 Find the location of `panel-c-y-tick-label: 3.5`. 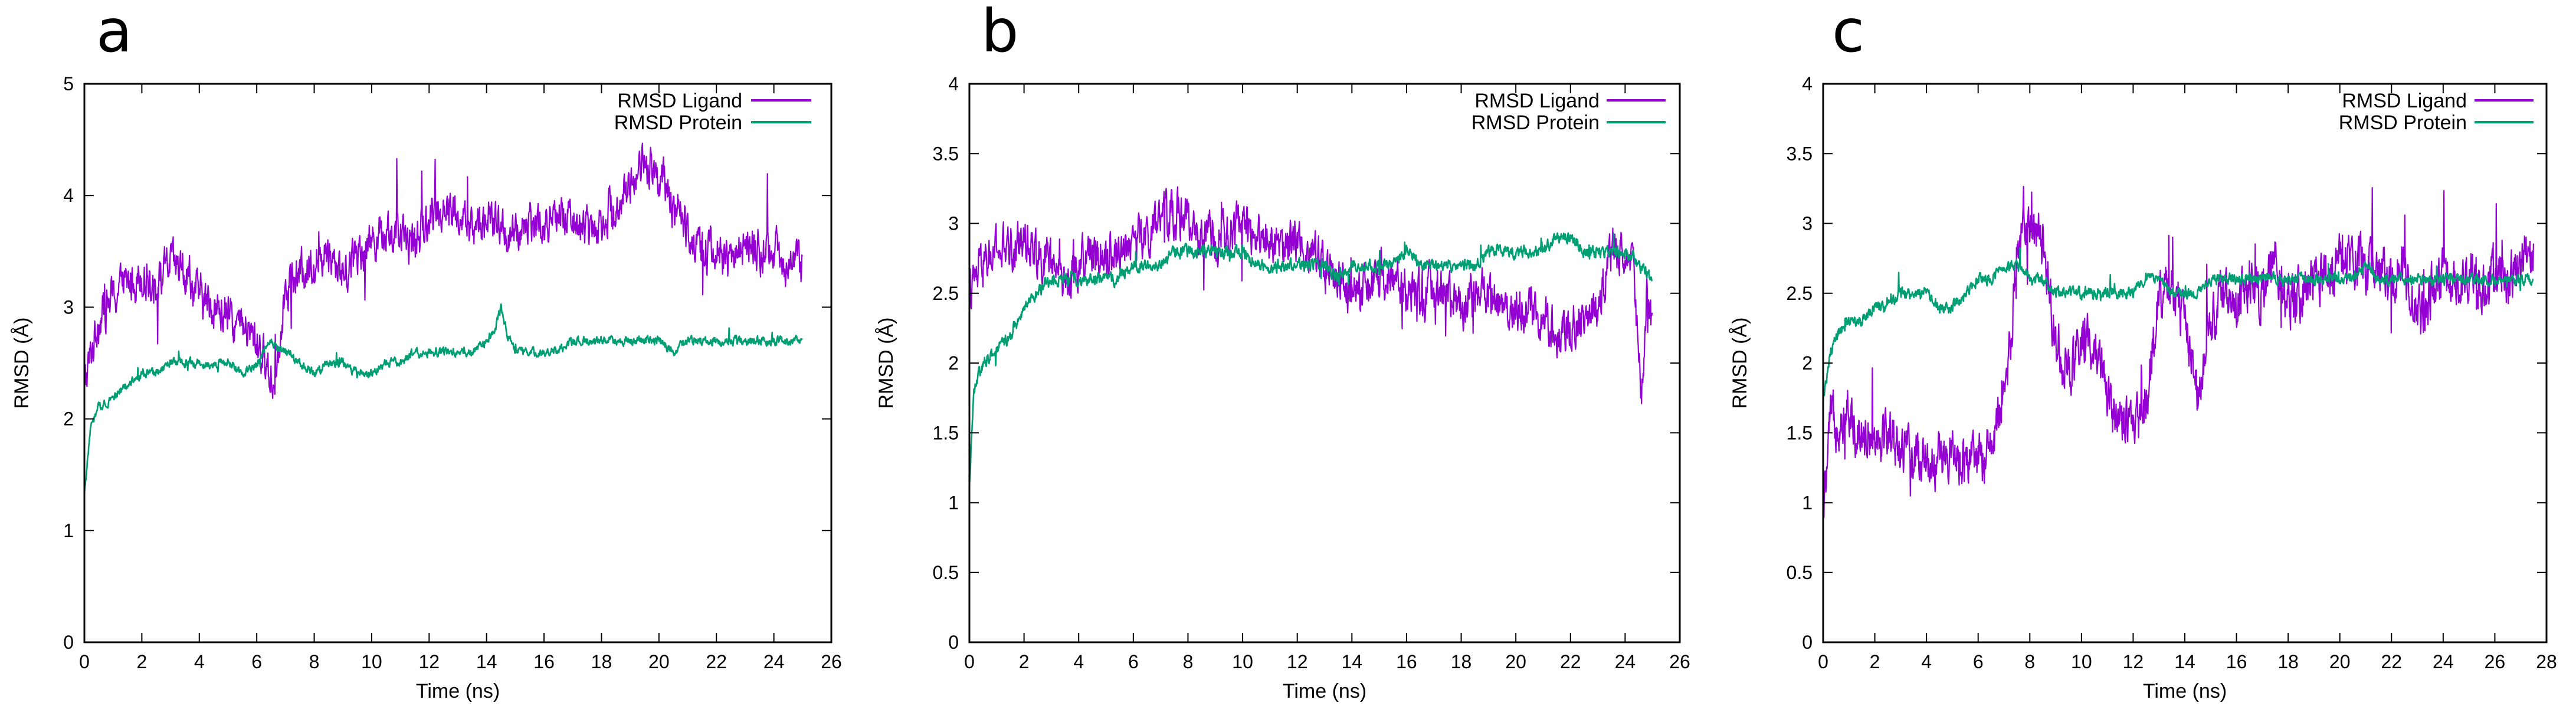

panel-c-y-tick-label: 3.5 is located at coordinates (1800, 153).